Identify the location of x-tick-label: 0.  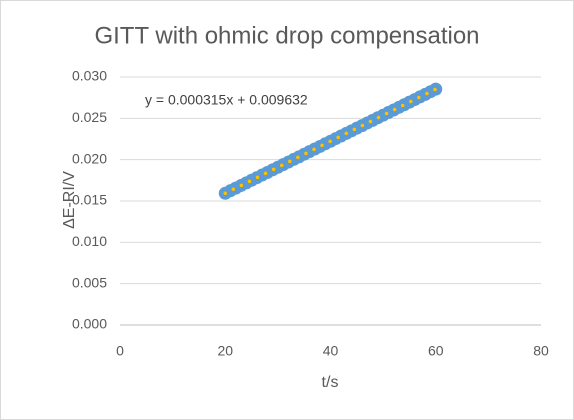
(120, 351).